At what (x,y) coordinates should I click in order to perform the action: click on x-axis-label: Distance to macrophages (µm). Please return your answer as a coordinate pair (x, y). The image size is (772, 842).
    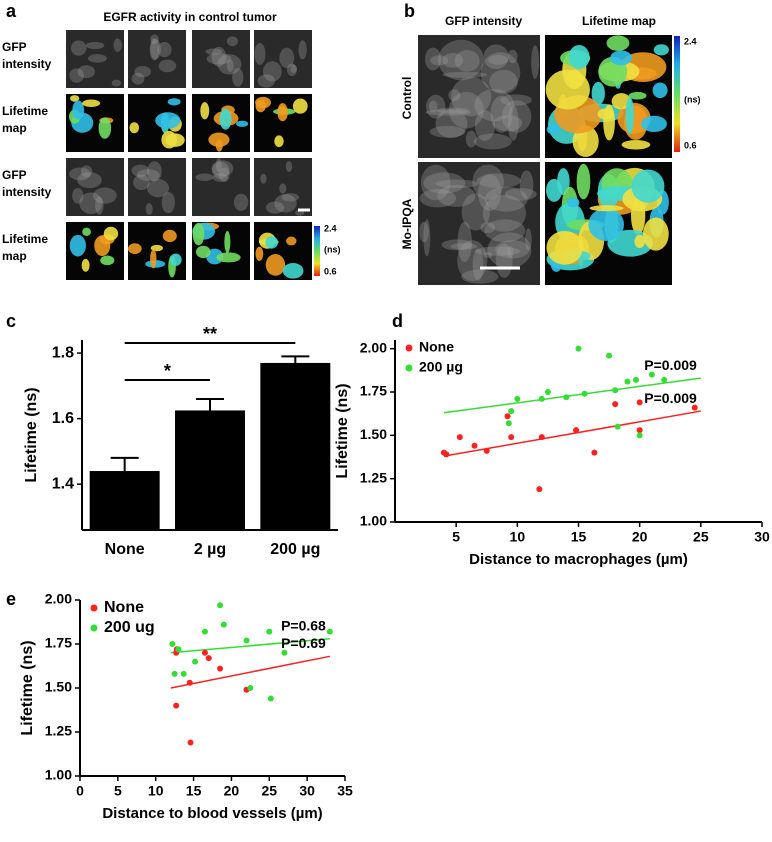
    Looking at the image, I should click on (578, 559).